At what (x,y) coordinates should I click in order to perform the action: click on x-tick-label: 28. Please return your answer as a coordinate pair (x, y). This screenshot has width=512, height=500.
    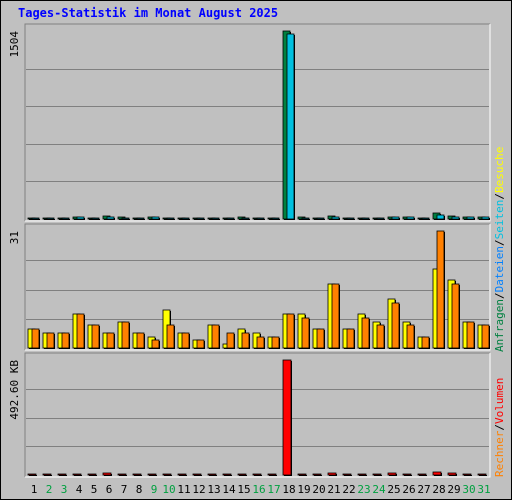
    Looking at the image, I should click on (438, 489).